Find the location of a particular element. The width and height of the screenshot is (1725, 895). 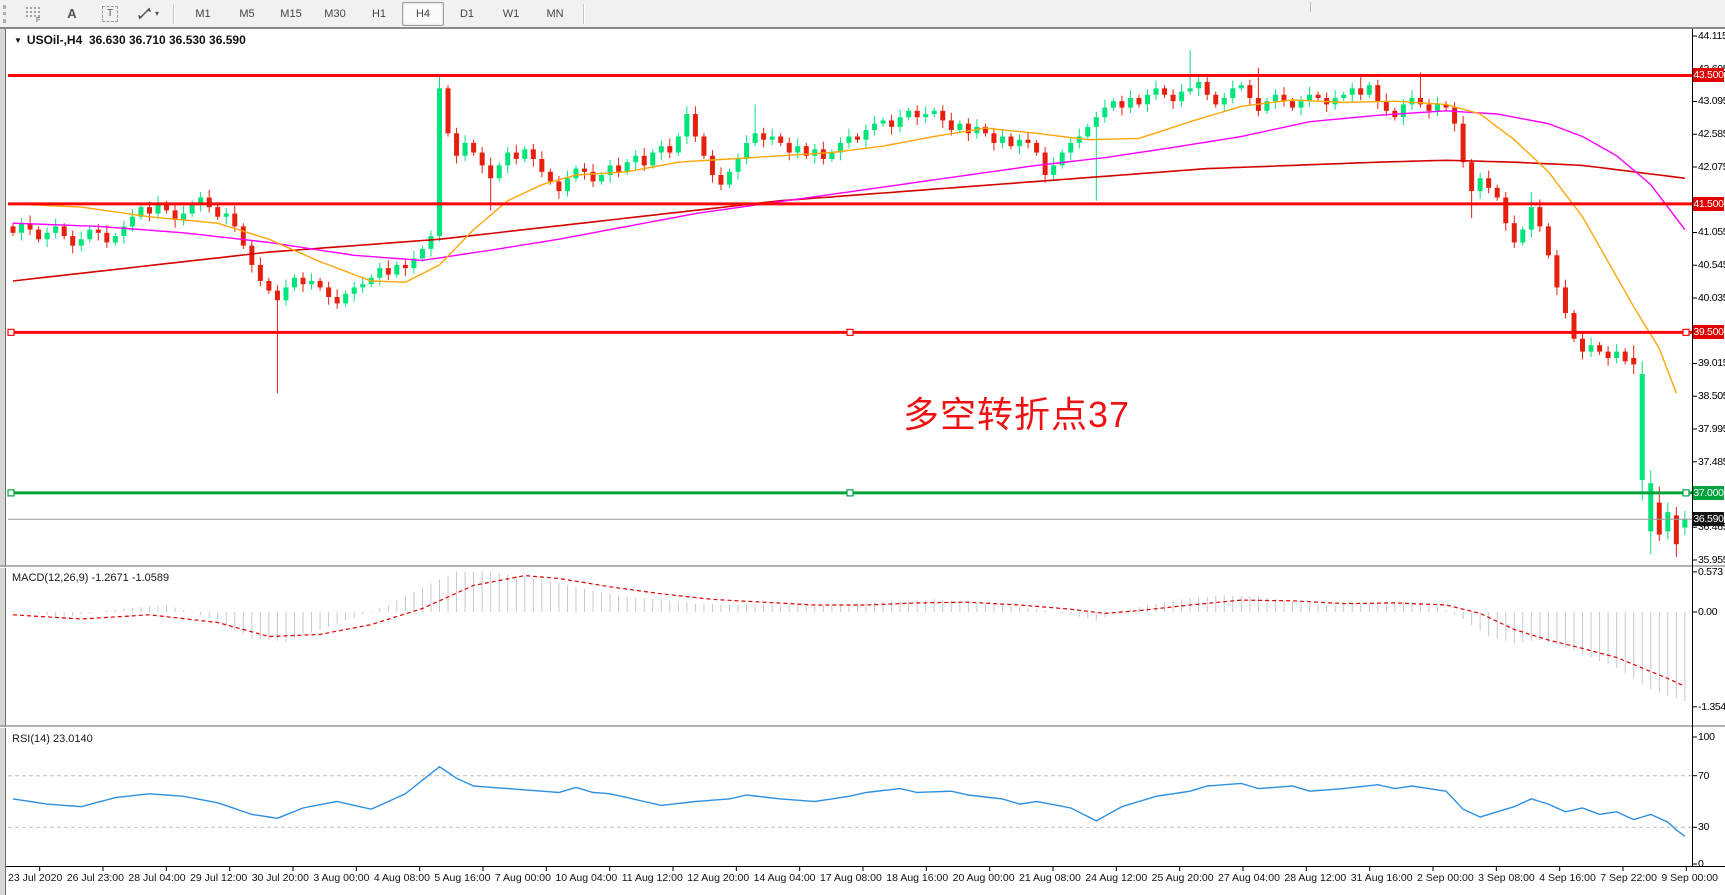

line-studies-button: ▾ is located at coordinates (148, 14).